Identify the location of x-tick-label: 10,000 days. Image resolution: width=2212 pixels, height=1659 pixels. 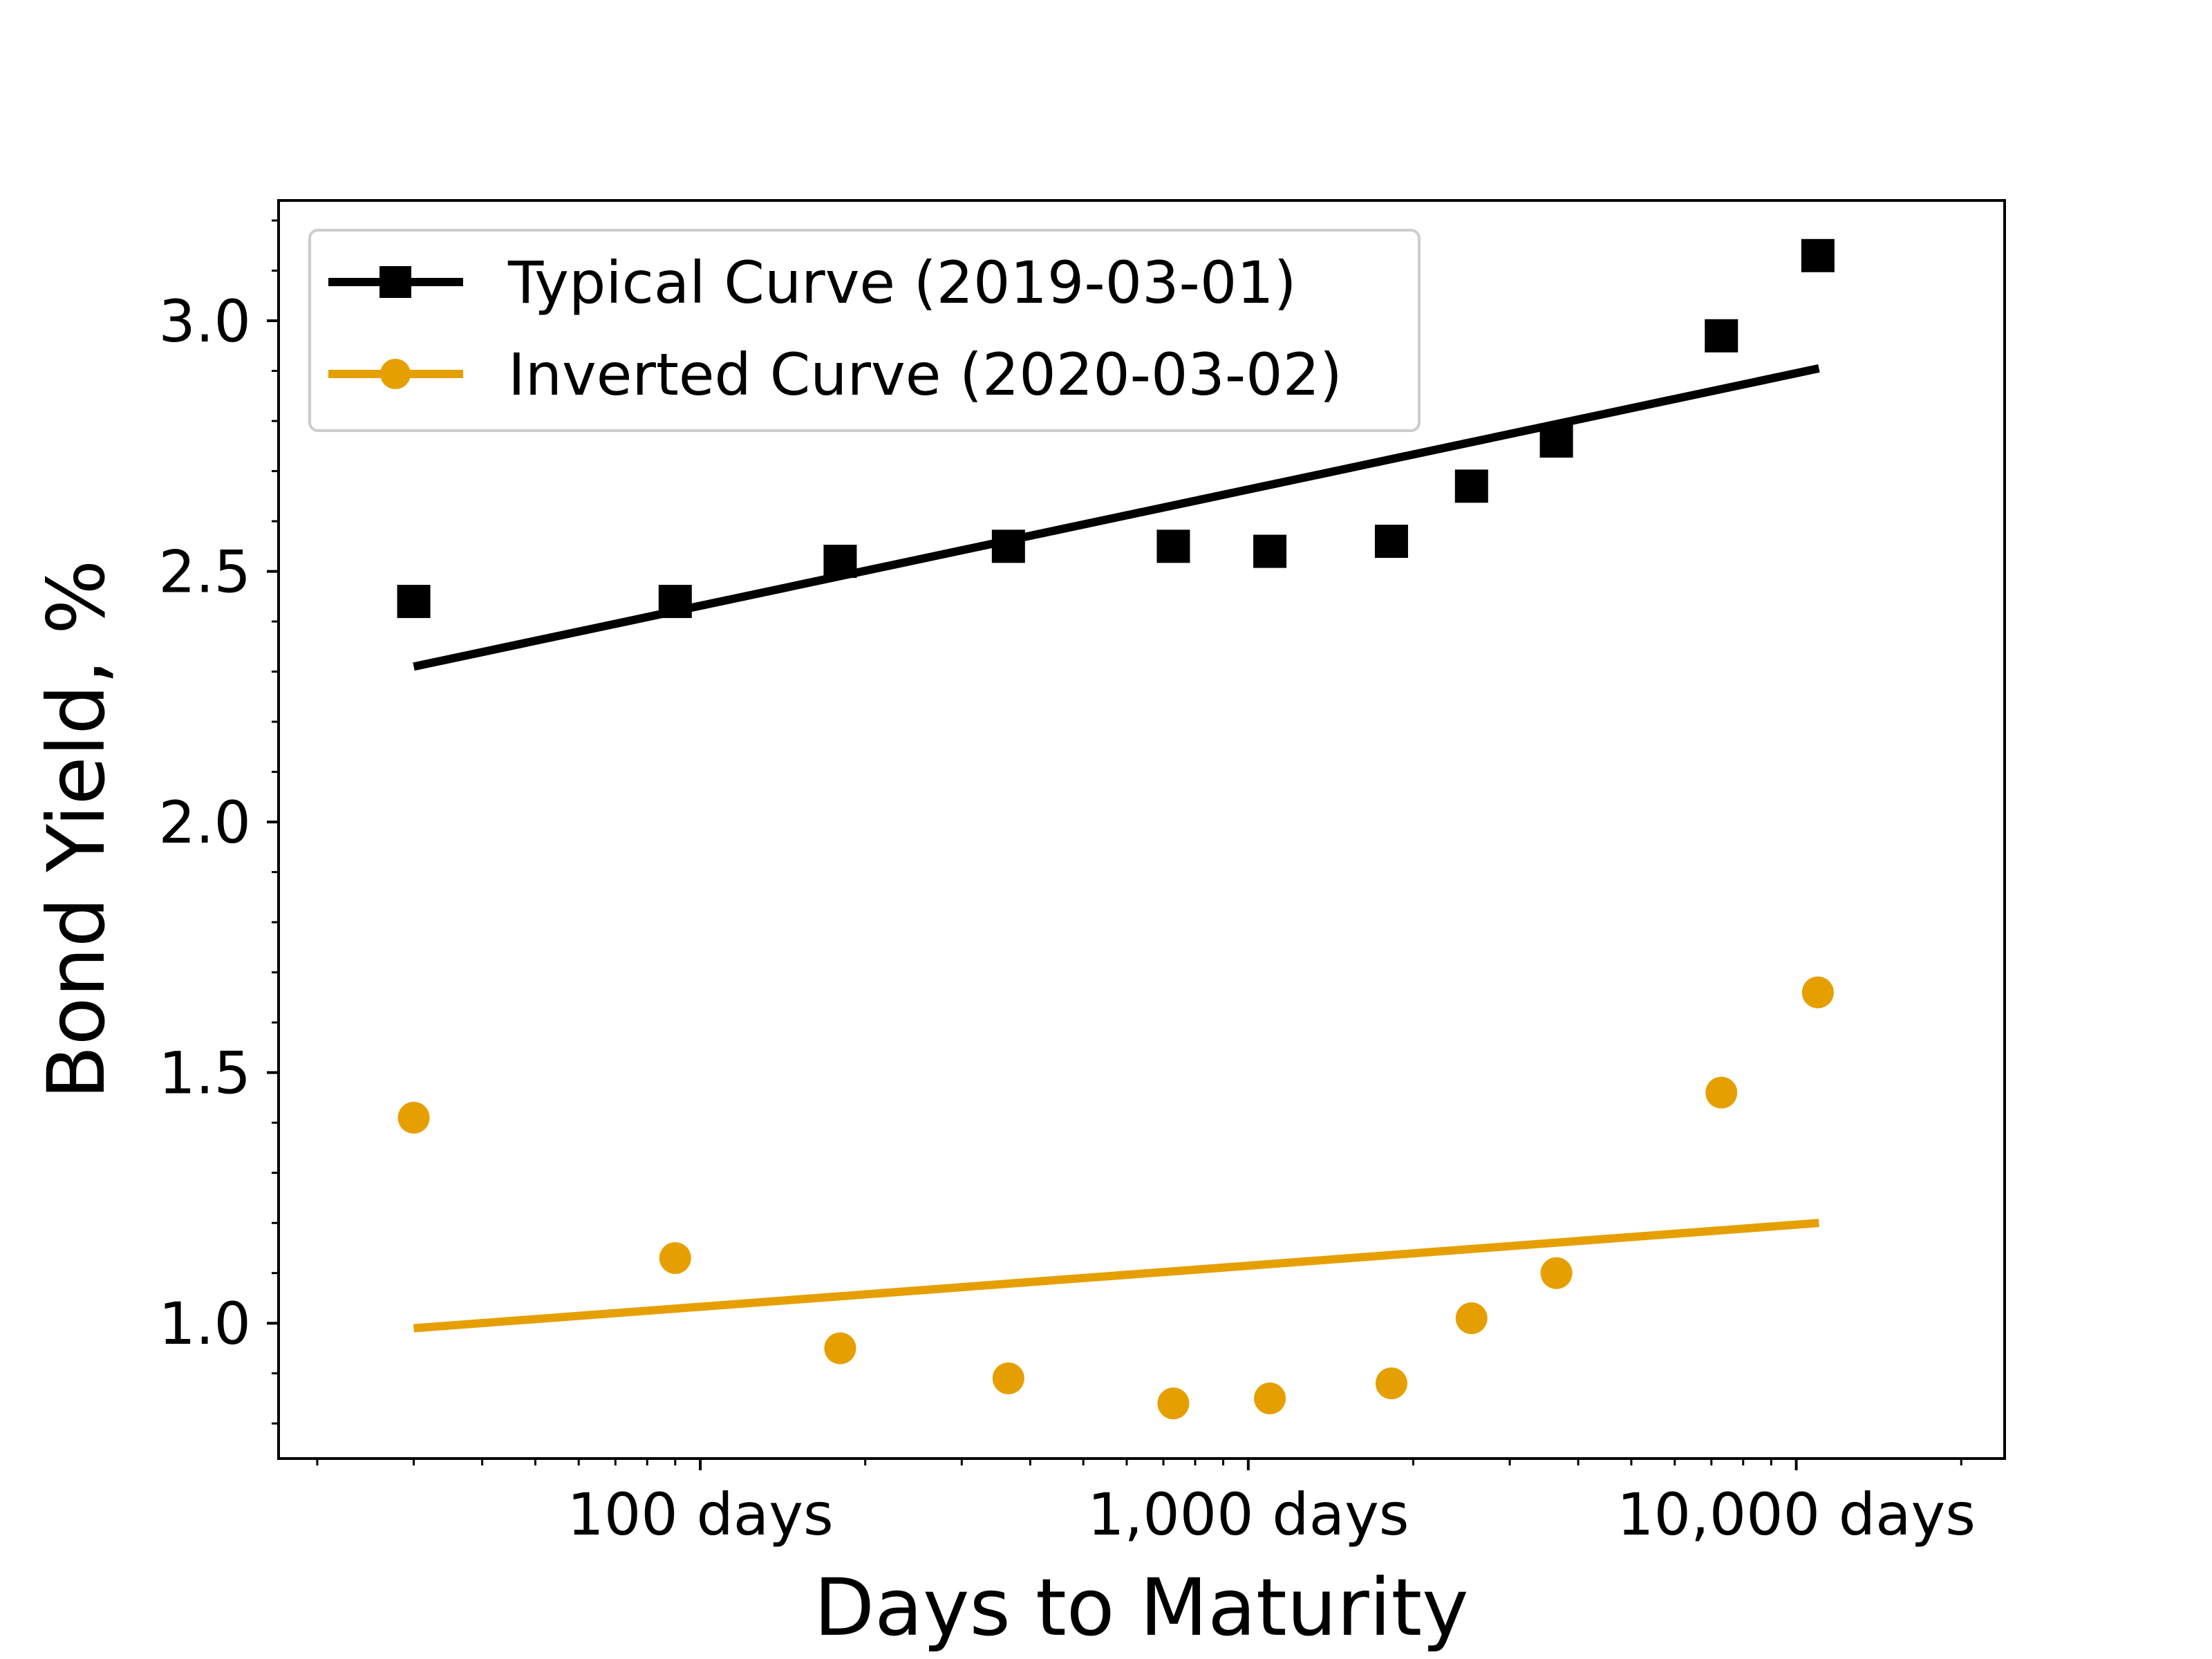
(1797, 1515).